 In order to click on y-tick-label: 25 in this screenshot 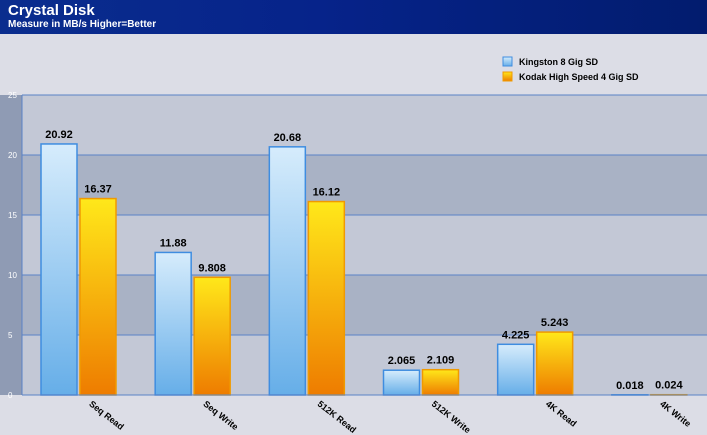, I will do `click(12, 95)`.